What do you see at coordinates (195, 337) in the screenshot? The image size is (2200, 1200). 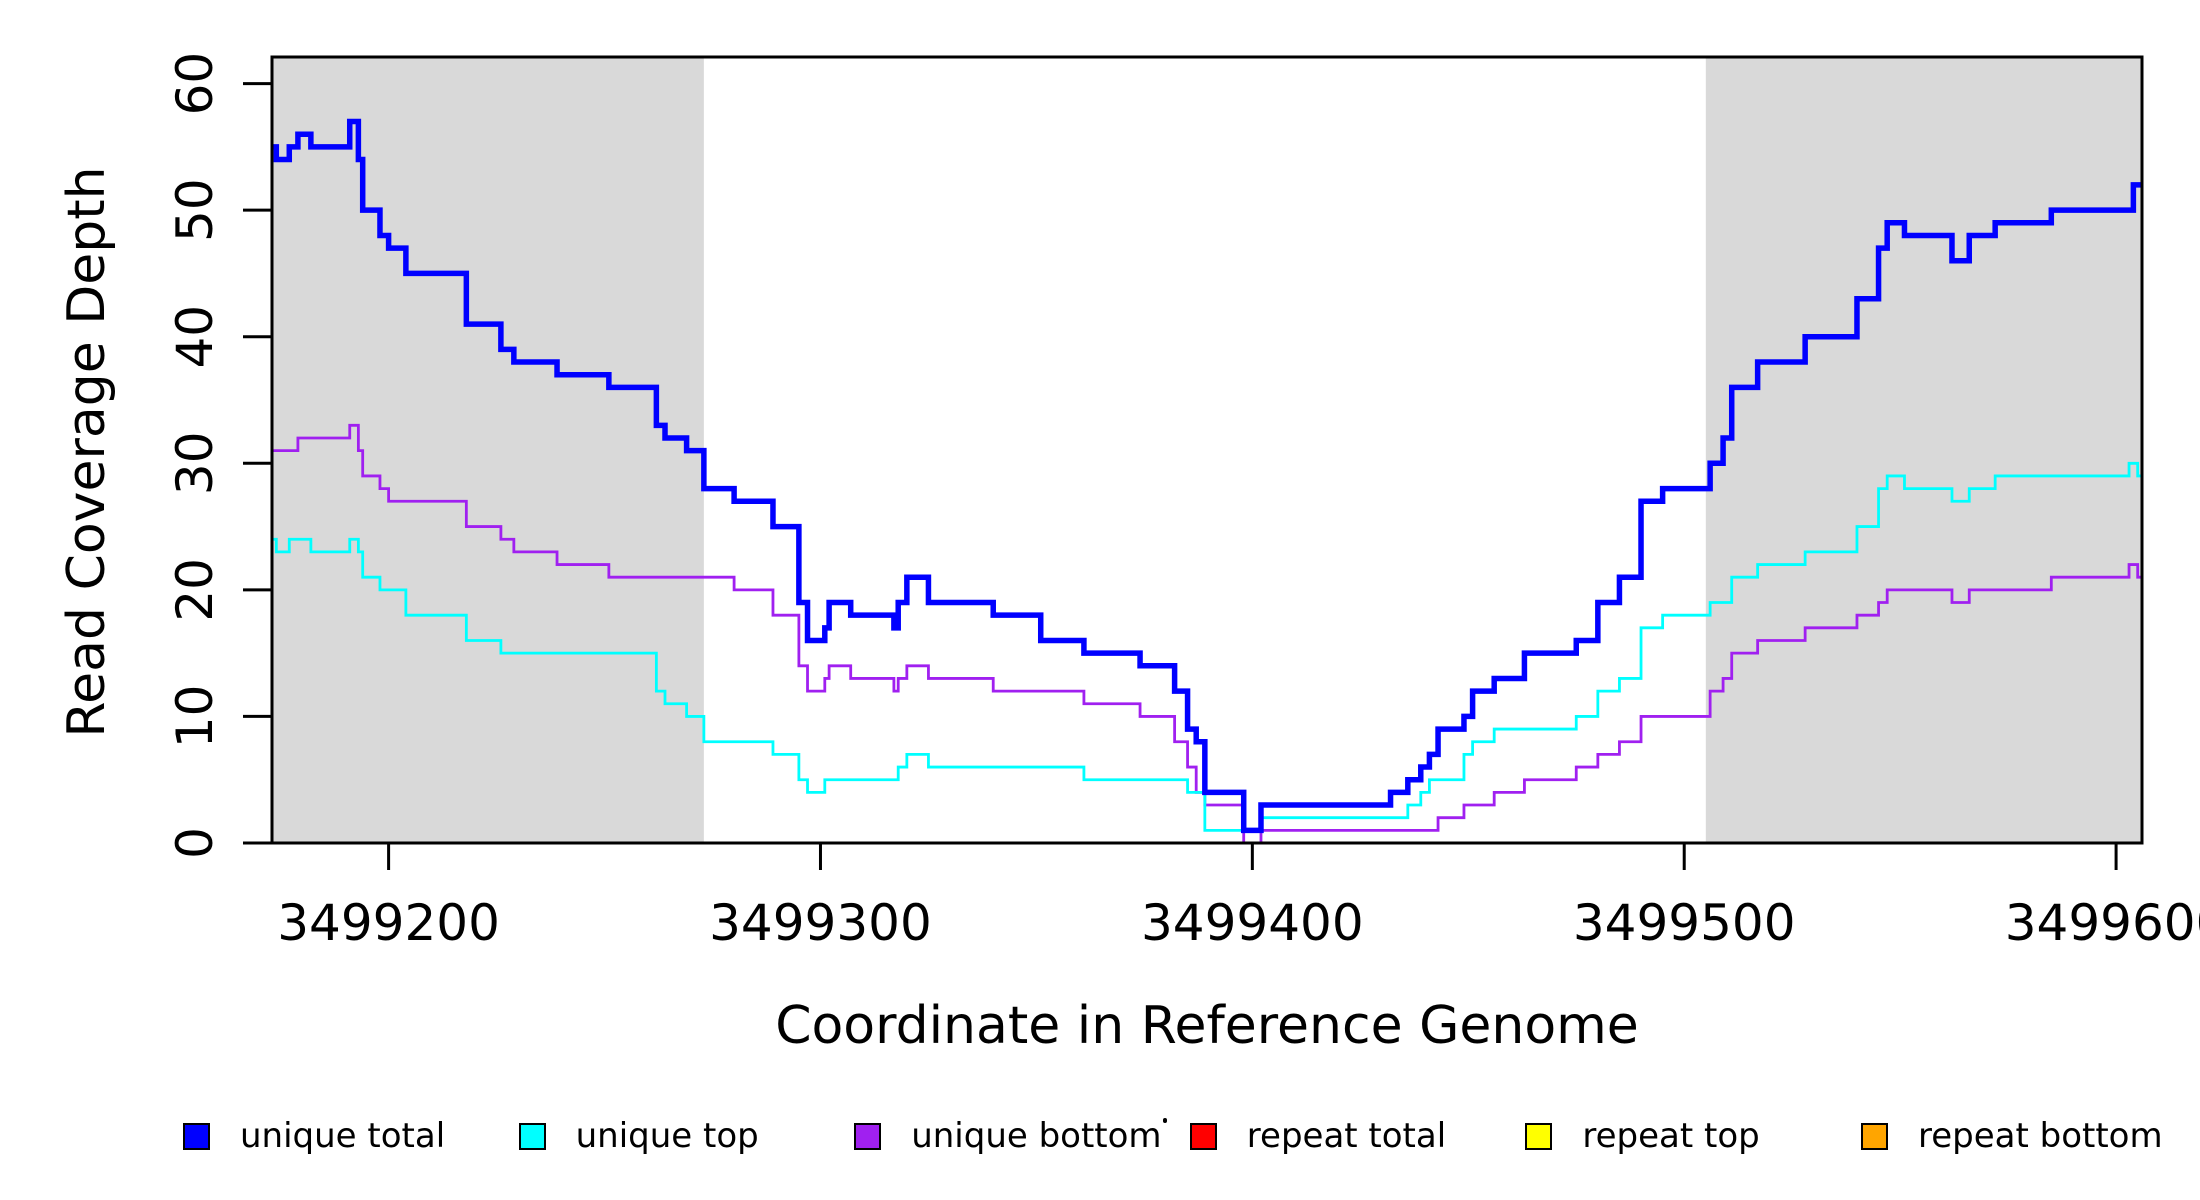 I see `y-tick-label: 40` at bounding box center [195, 337].